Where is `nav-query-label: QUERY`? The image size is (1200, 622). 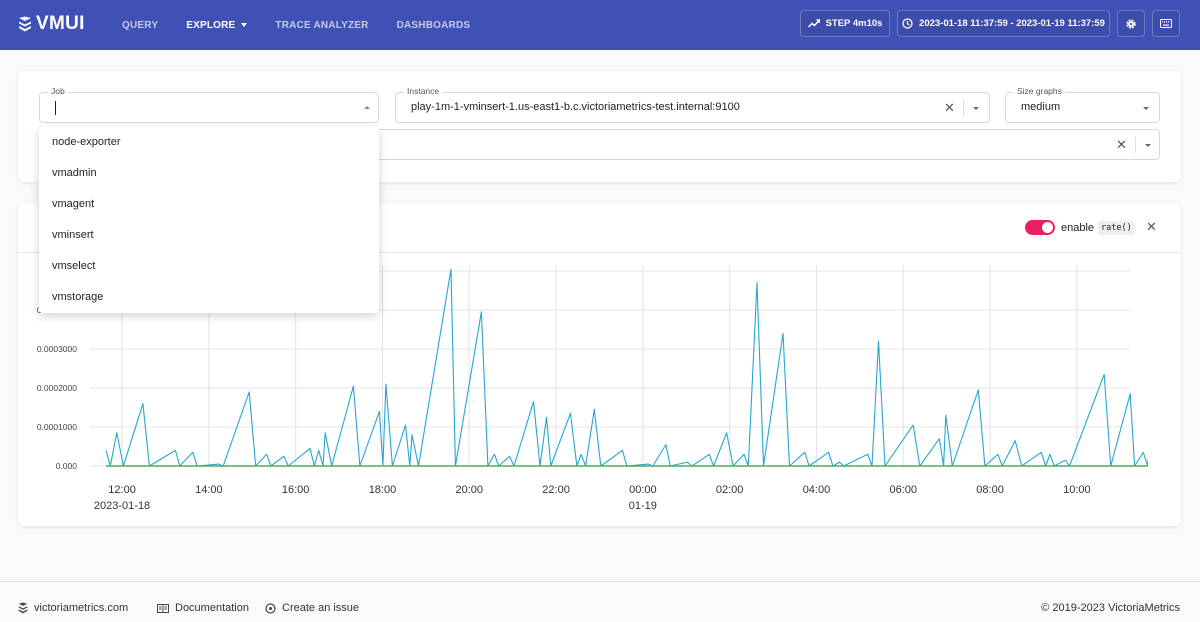
nav-query-label: QUERY is located at coordinates (140, 25).